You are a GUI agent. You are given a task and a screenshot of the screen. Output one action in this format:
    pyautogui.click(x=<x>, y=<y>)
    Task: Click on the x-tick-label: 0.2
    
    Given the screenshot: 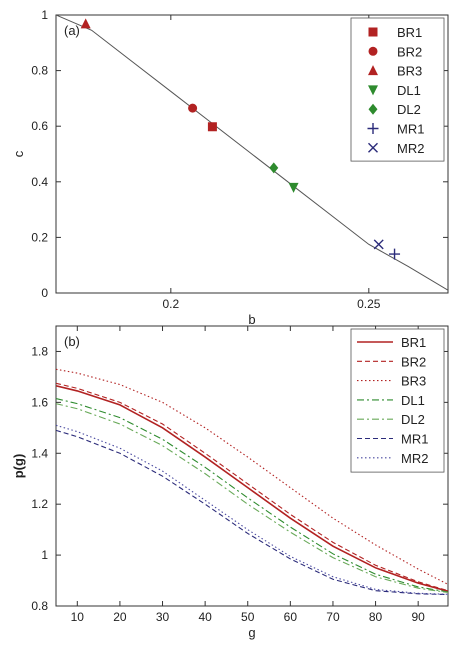 What is the action you would take?
    pyautogui.click(x=170, y=304)
    